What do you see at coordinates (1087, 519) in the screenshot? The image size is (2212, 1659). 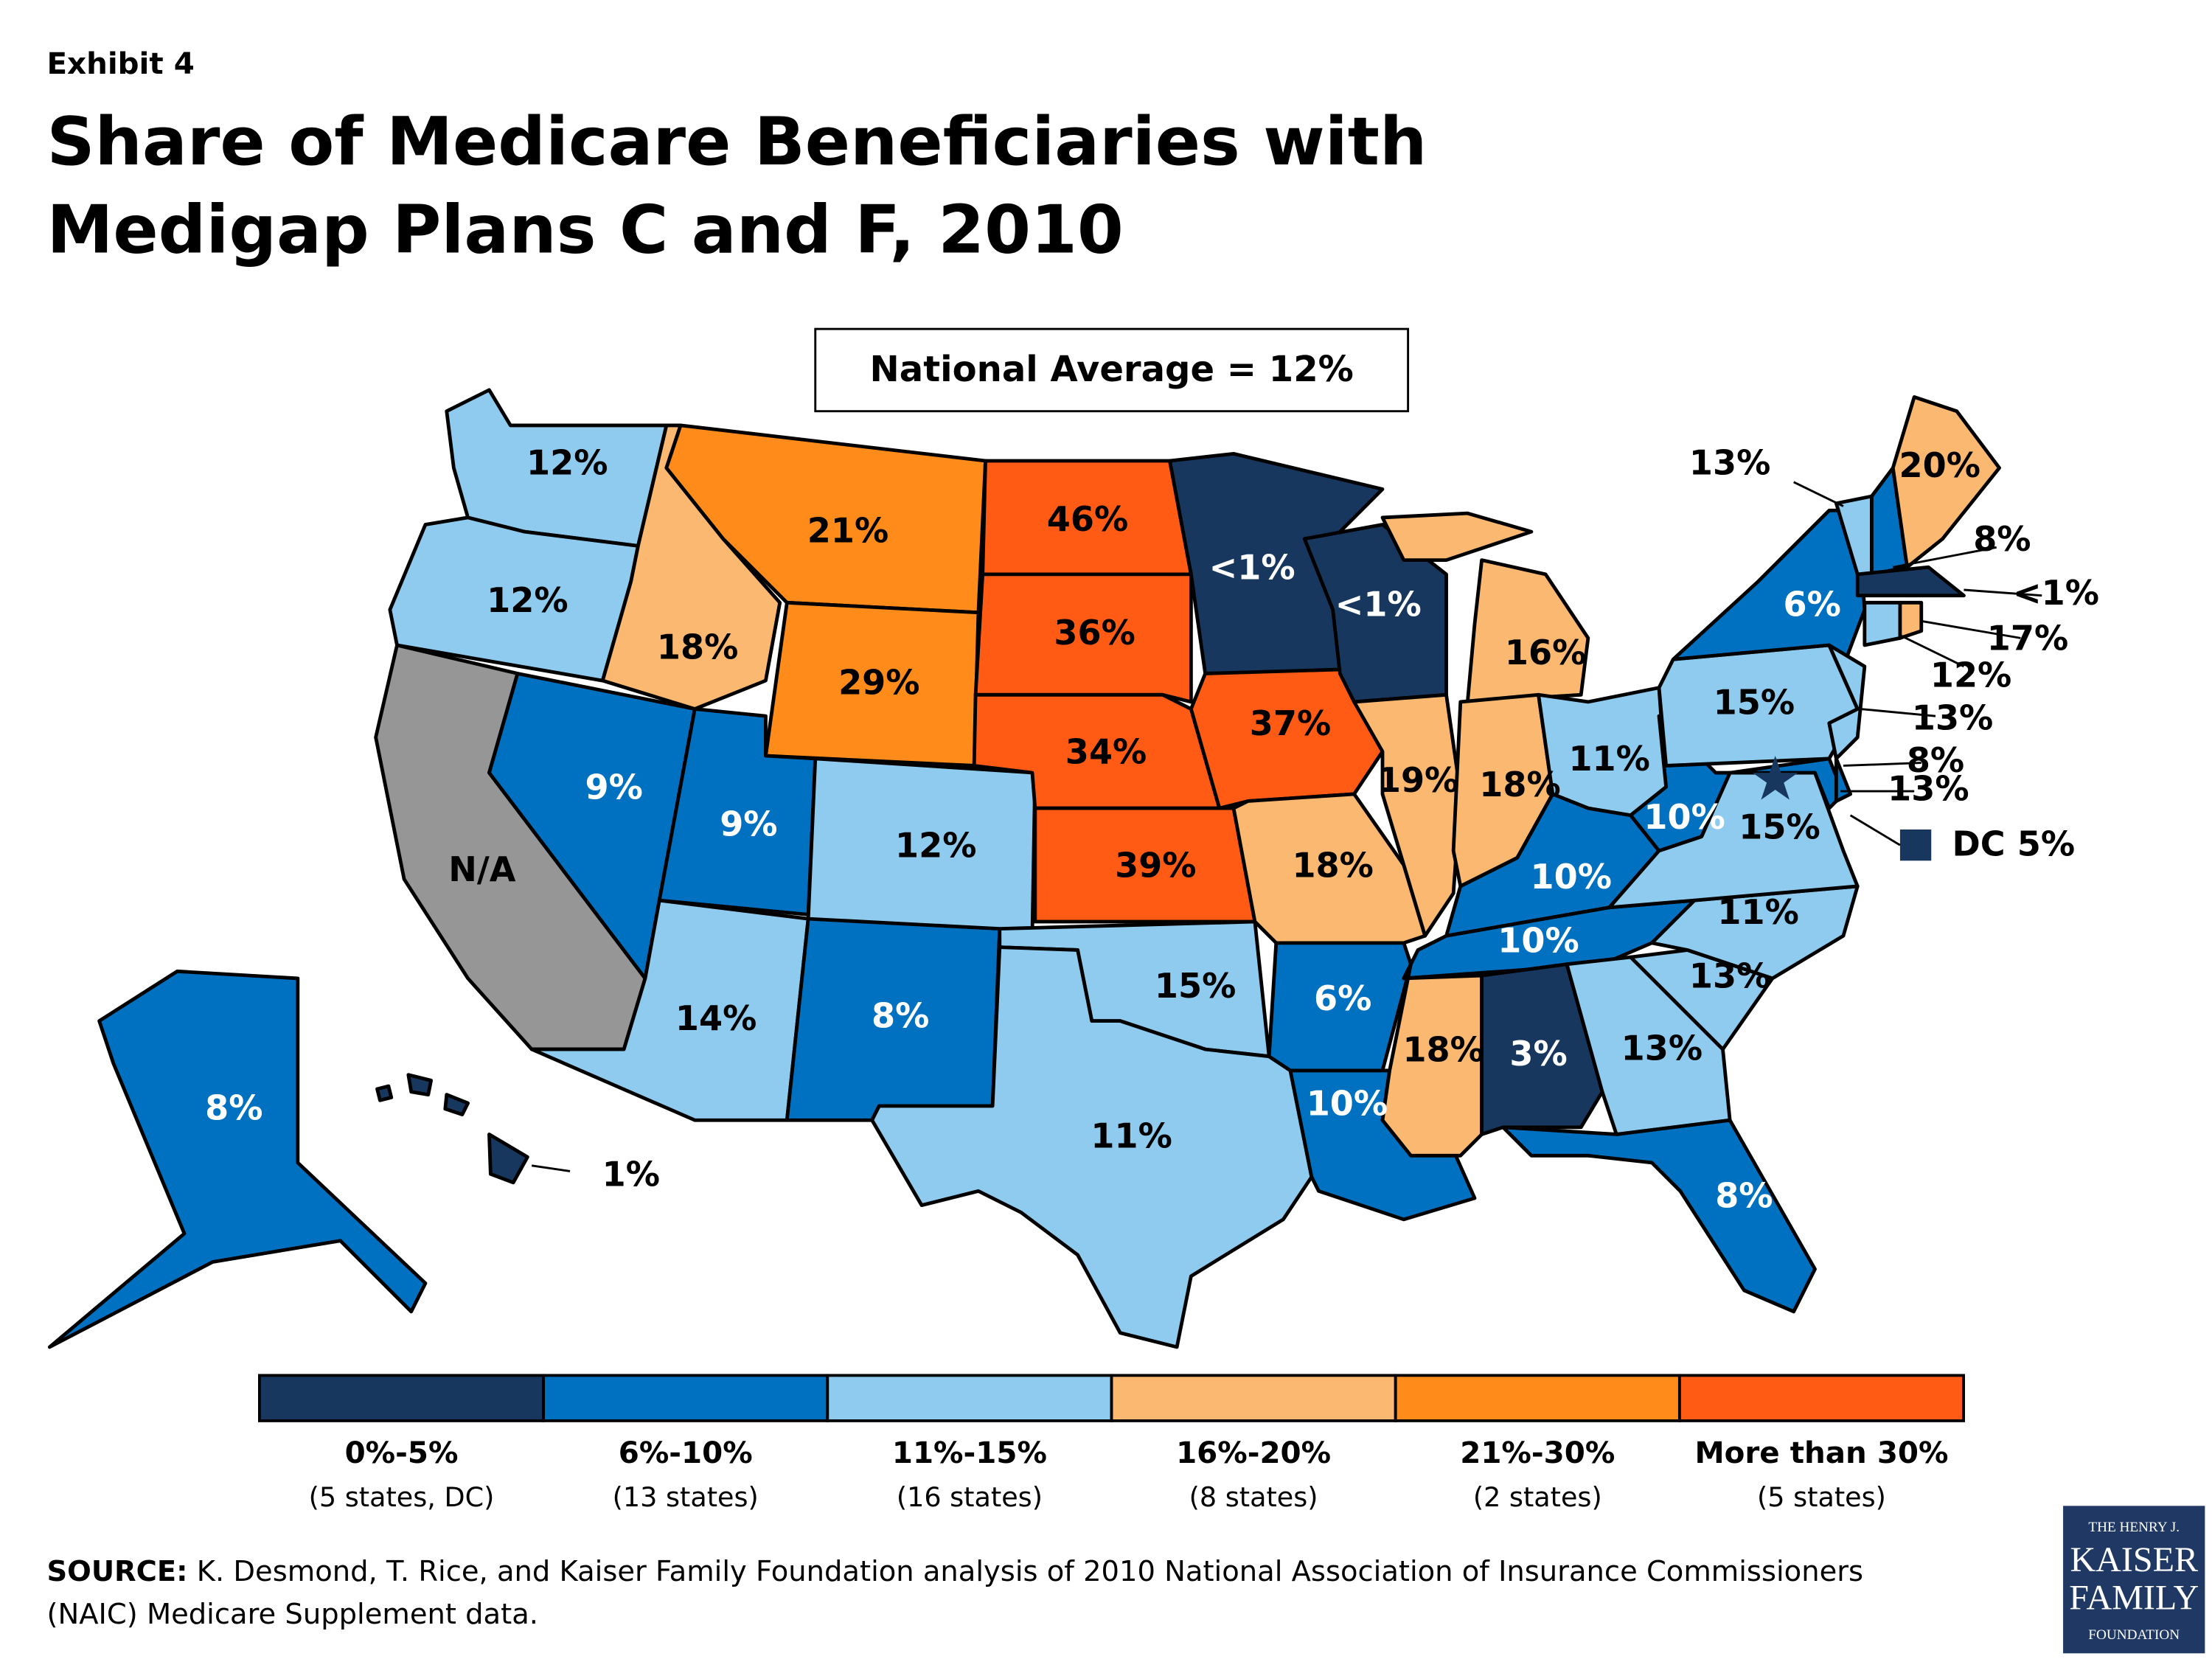 I see `state-label: 46%` at bounding box center [1087, 519].